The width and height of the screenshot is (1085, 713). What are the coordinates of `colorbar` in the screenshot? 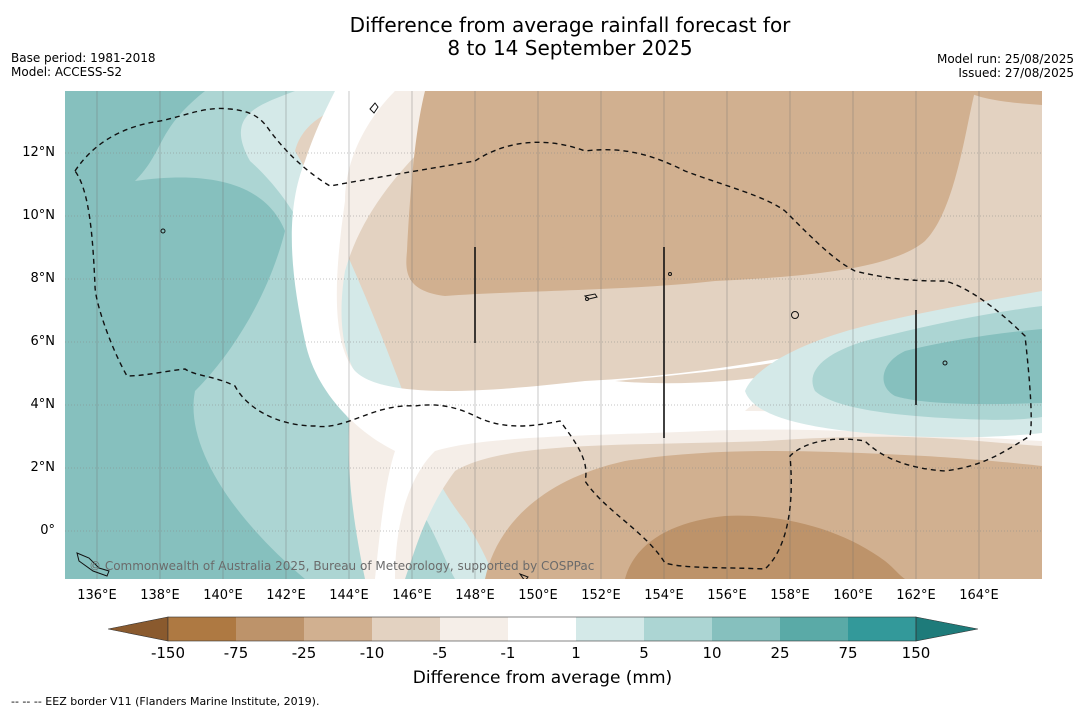 It's located at (543, 629).